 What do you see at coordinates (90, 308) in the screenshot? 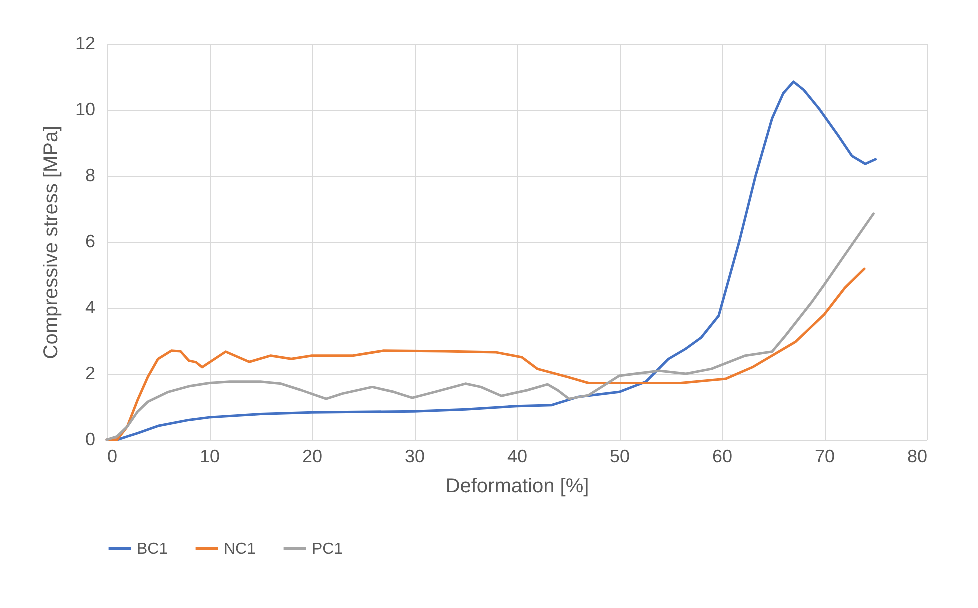
I see `y-tick-label: 4` at bounding box center [90, 308].